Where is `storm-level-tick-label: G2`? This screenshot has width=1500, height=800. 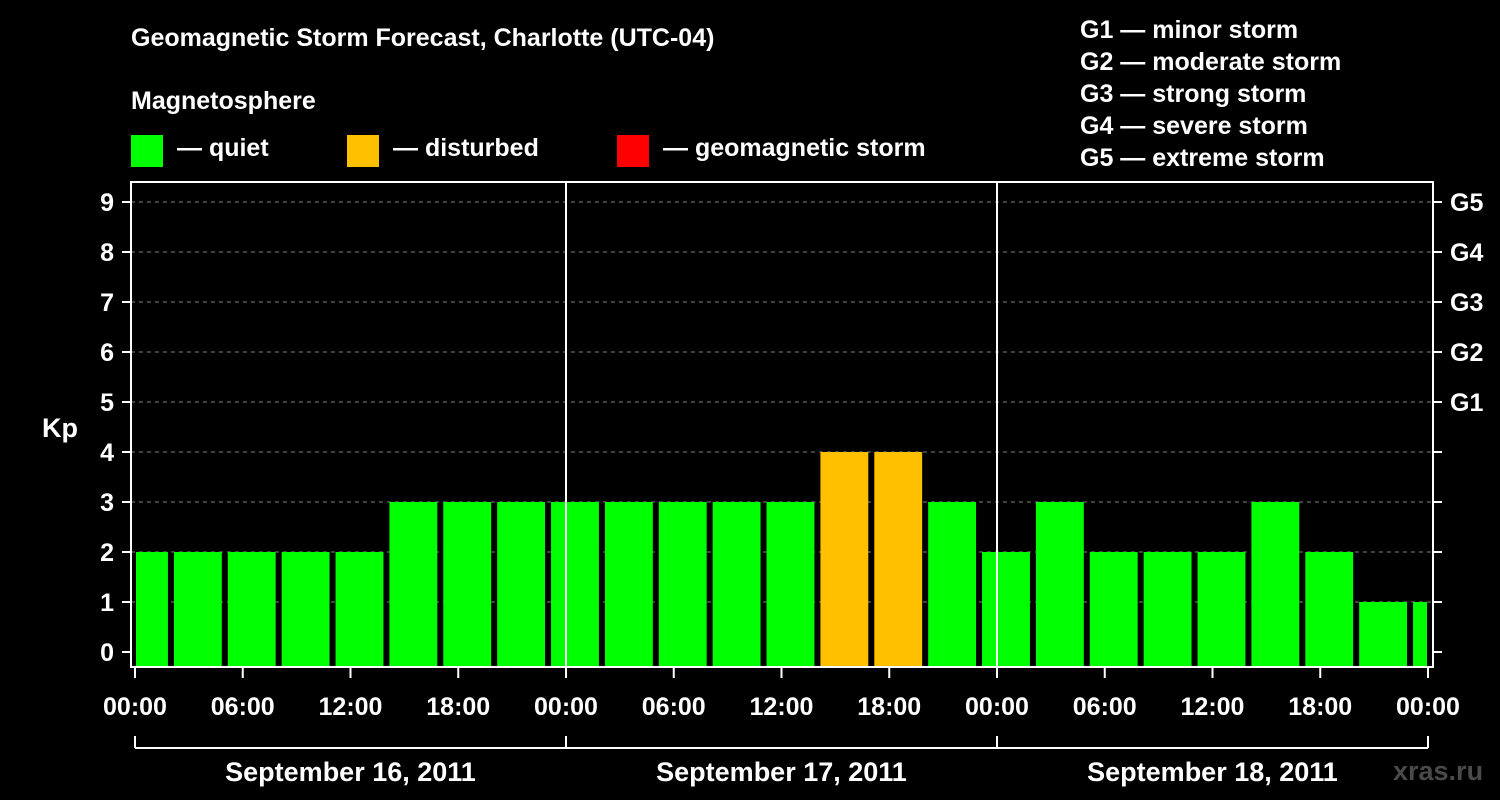
storm-level-tick-label: G2 is located at coordinates (1466, 353).